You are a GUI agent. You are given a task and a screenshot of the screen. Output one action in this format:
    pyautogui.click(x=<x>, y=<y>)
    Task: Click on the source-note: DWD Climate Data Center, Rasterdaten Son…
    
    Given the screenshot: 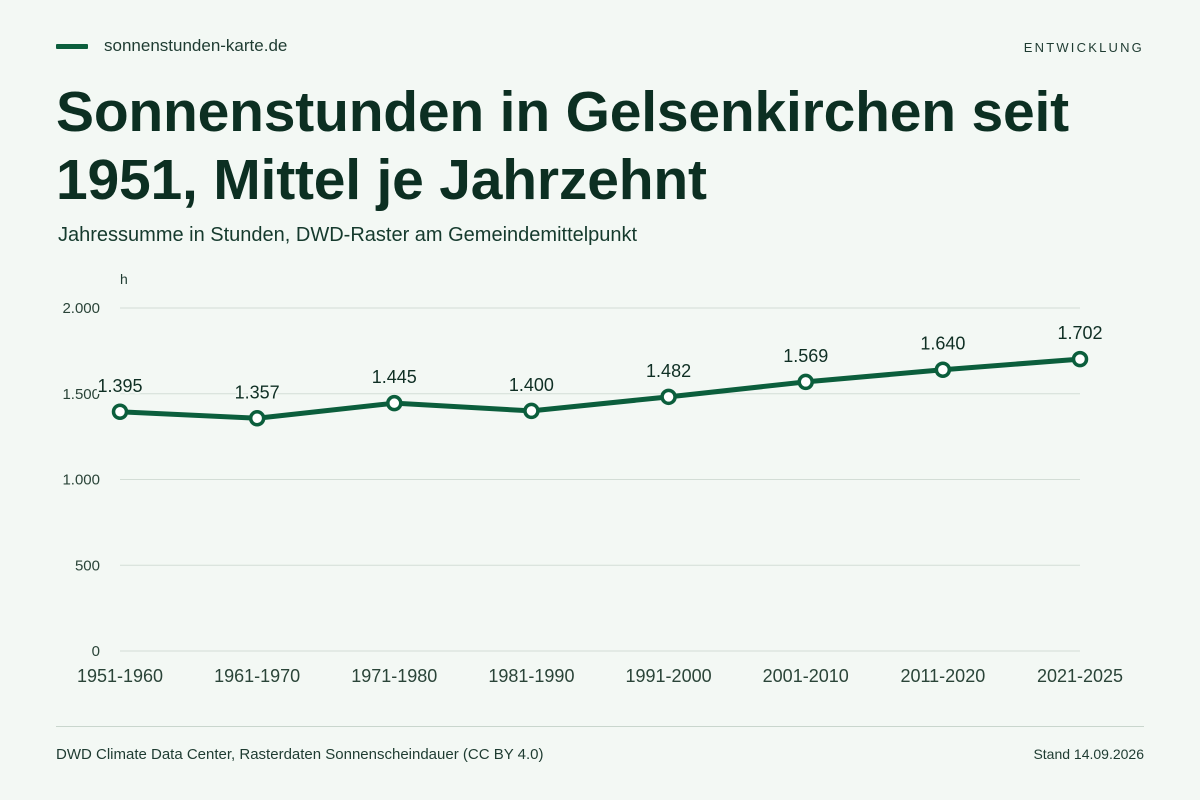 What is the action you would take?
    pyautogui.click(x=300, y=754)
    